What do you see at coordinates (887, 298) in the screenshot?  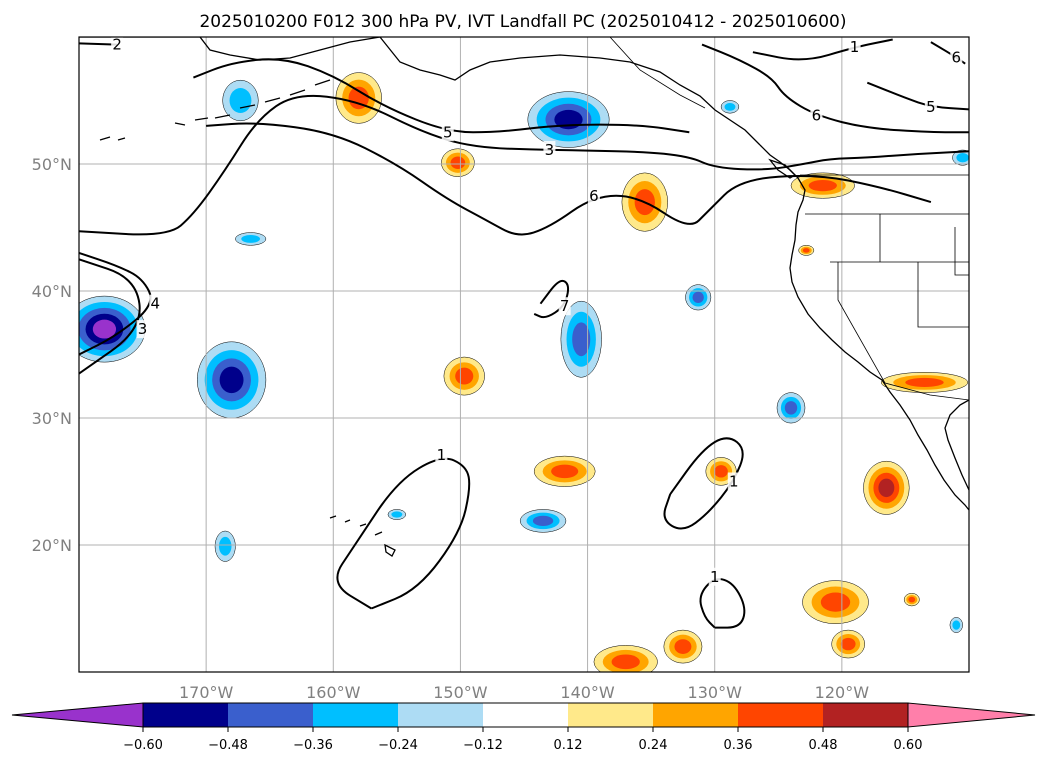 I see `us-state-borders` at bounding box center [887, 298].